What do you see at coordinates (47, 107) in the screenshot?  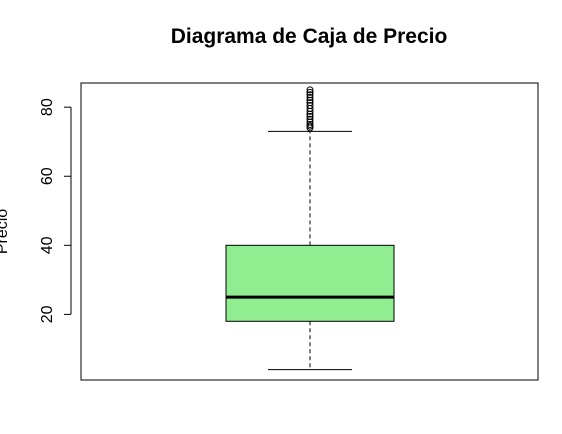 I see `y-tick-label: 80` at bounding box center [47, 107].